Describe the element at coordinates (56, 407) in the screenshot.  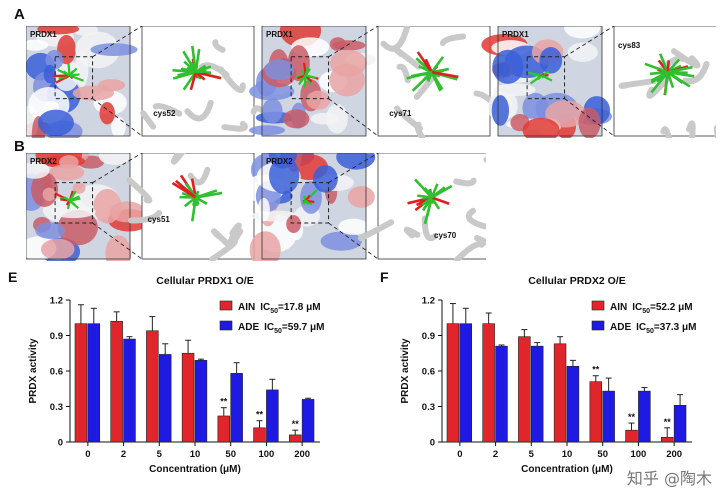
I see `y-tick-label: 0.3` at that location.